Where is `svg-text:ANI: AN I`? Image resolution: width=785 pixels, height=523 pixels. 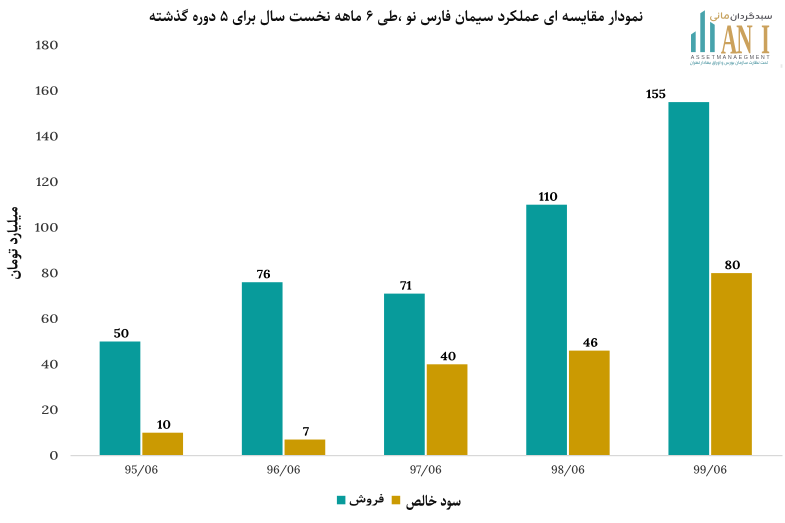 svg-text:ANI: AN I is located at coordinates (745, 40).